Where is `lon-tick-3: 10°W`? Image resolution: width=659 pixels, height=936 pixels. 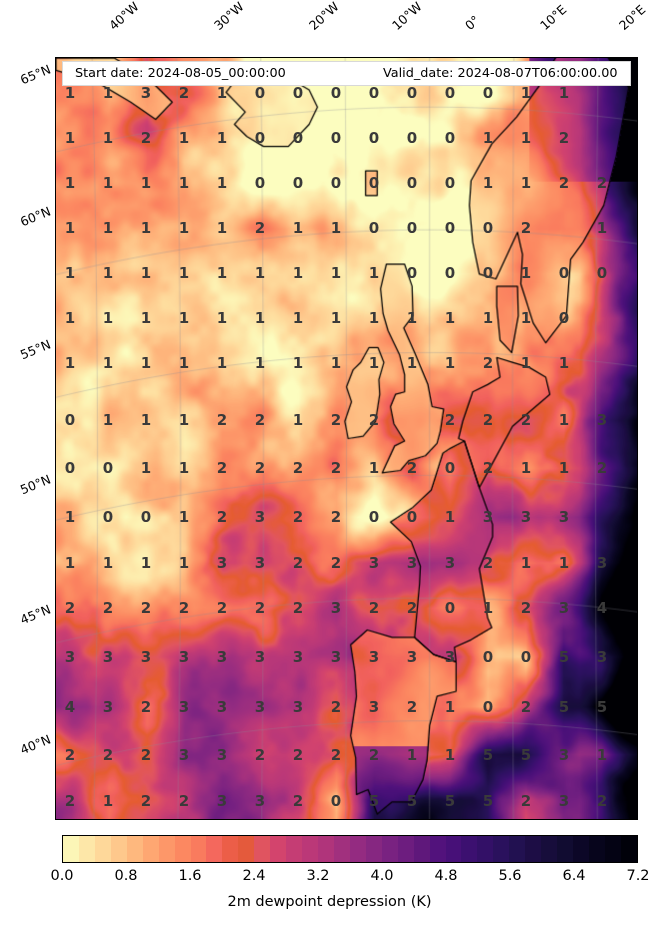
lon-tick-3: 10°W is located at coordinates (406, 17).